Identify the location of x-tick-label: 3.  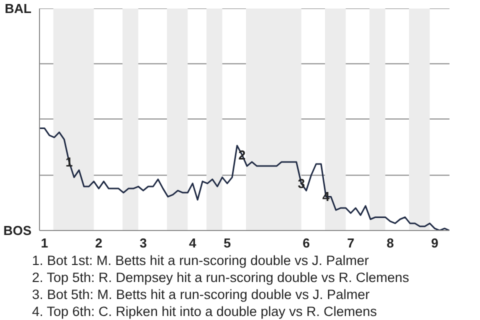
(143, 243).